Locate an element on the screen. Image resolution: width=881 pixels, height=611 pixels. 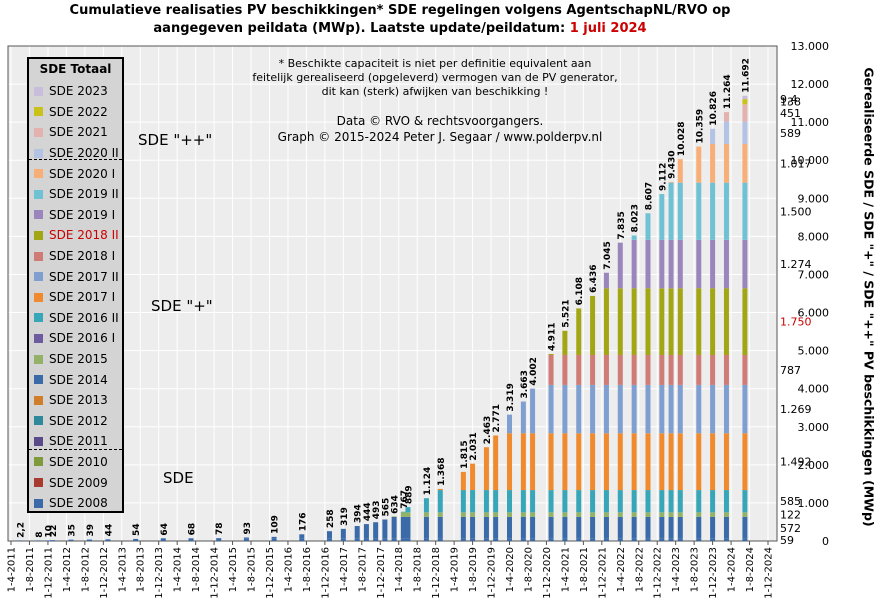
bar-total-label: 1.815 is located at coordinates (465, 454).